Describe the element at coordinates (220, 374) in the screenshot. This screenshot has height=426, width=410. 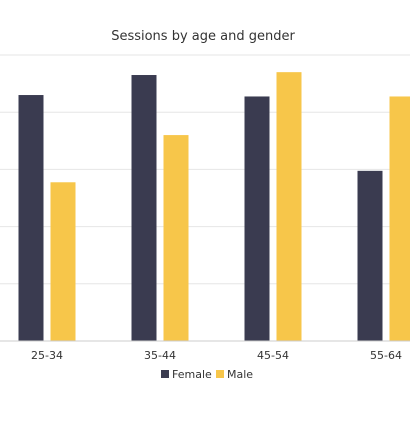
I see `legend-swatch-male` at that location.